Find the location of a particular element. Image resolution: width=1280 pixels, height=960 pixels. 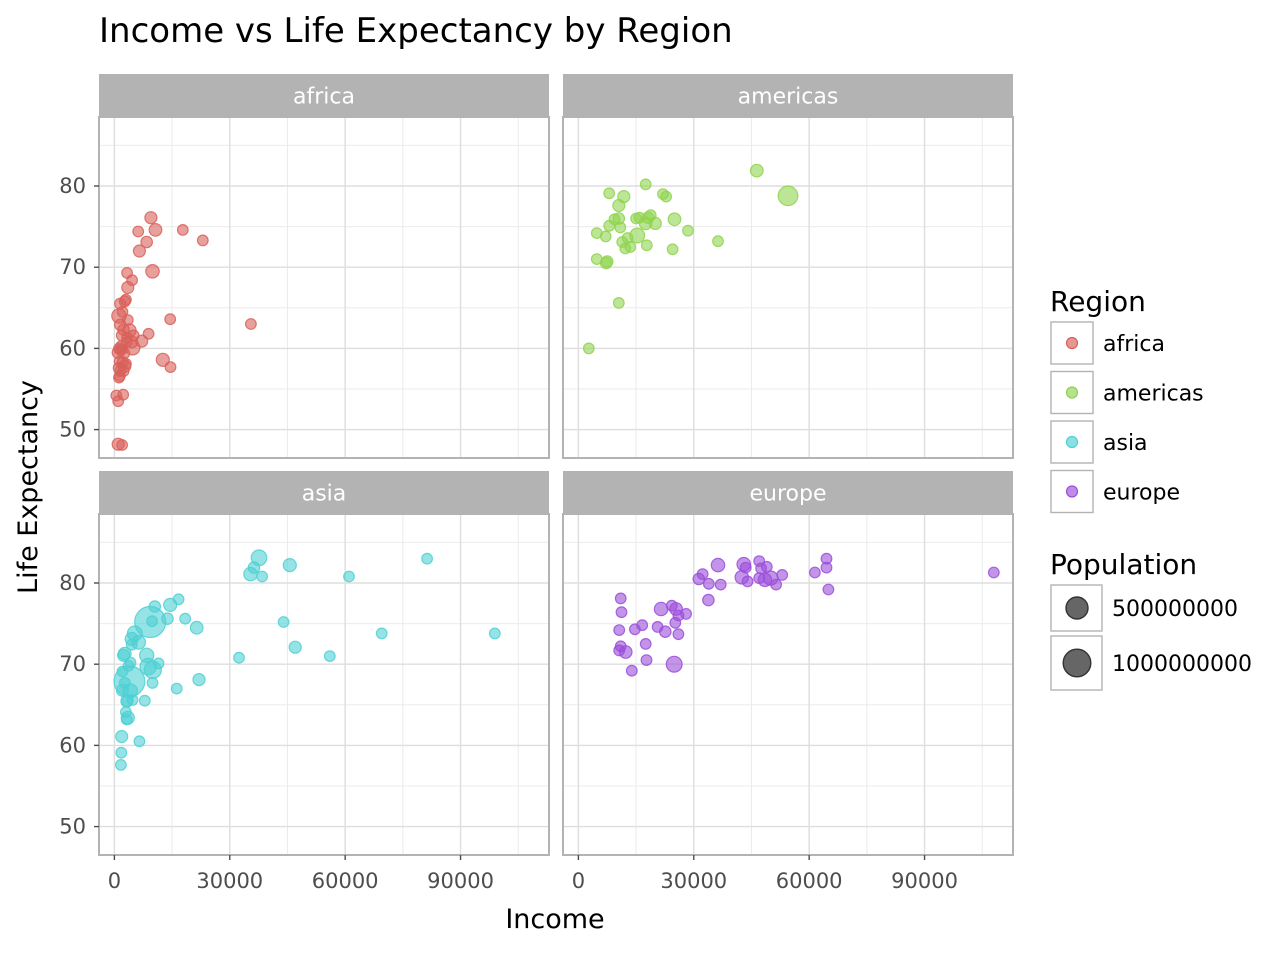

facet-strip-label-africa: africa is located at coordinates (324, 97).